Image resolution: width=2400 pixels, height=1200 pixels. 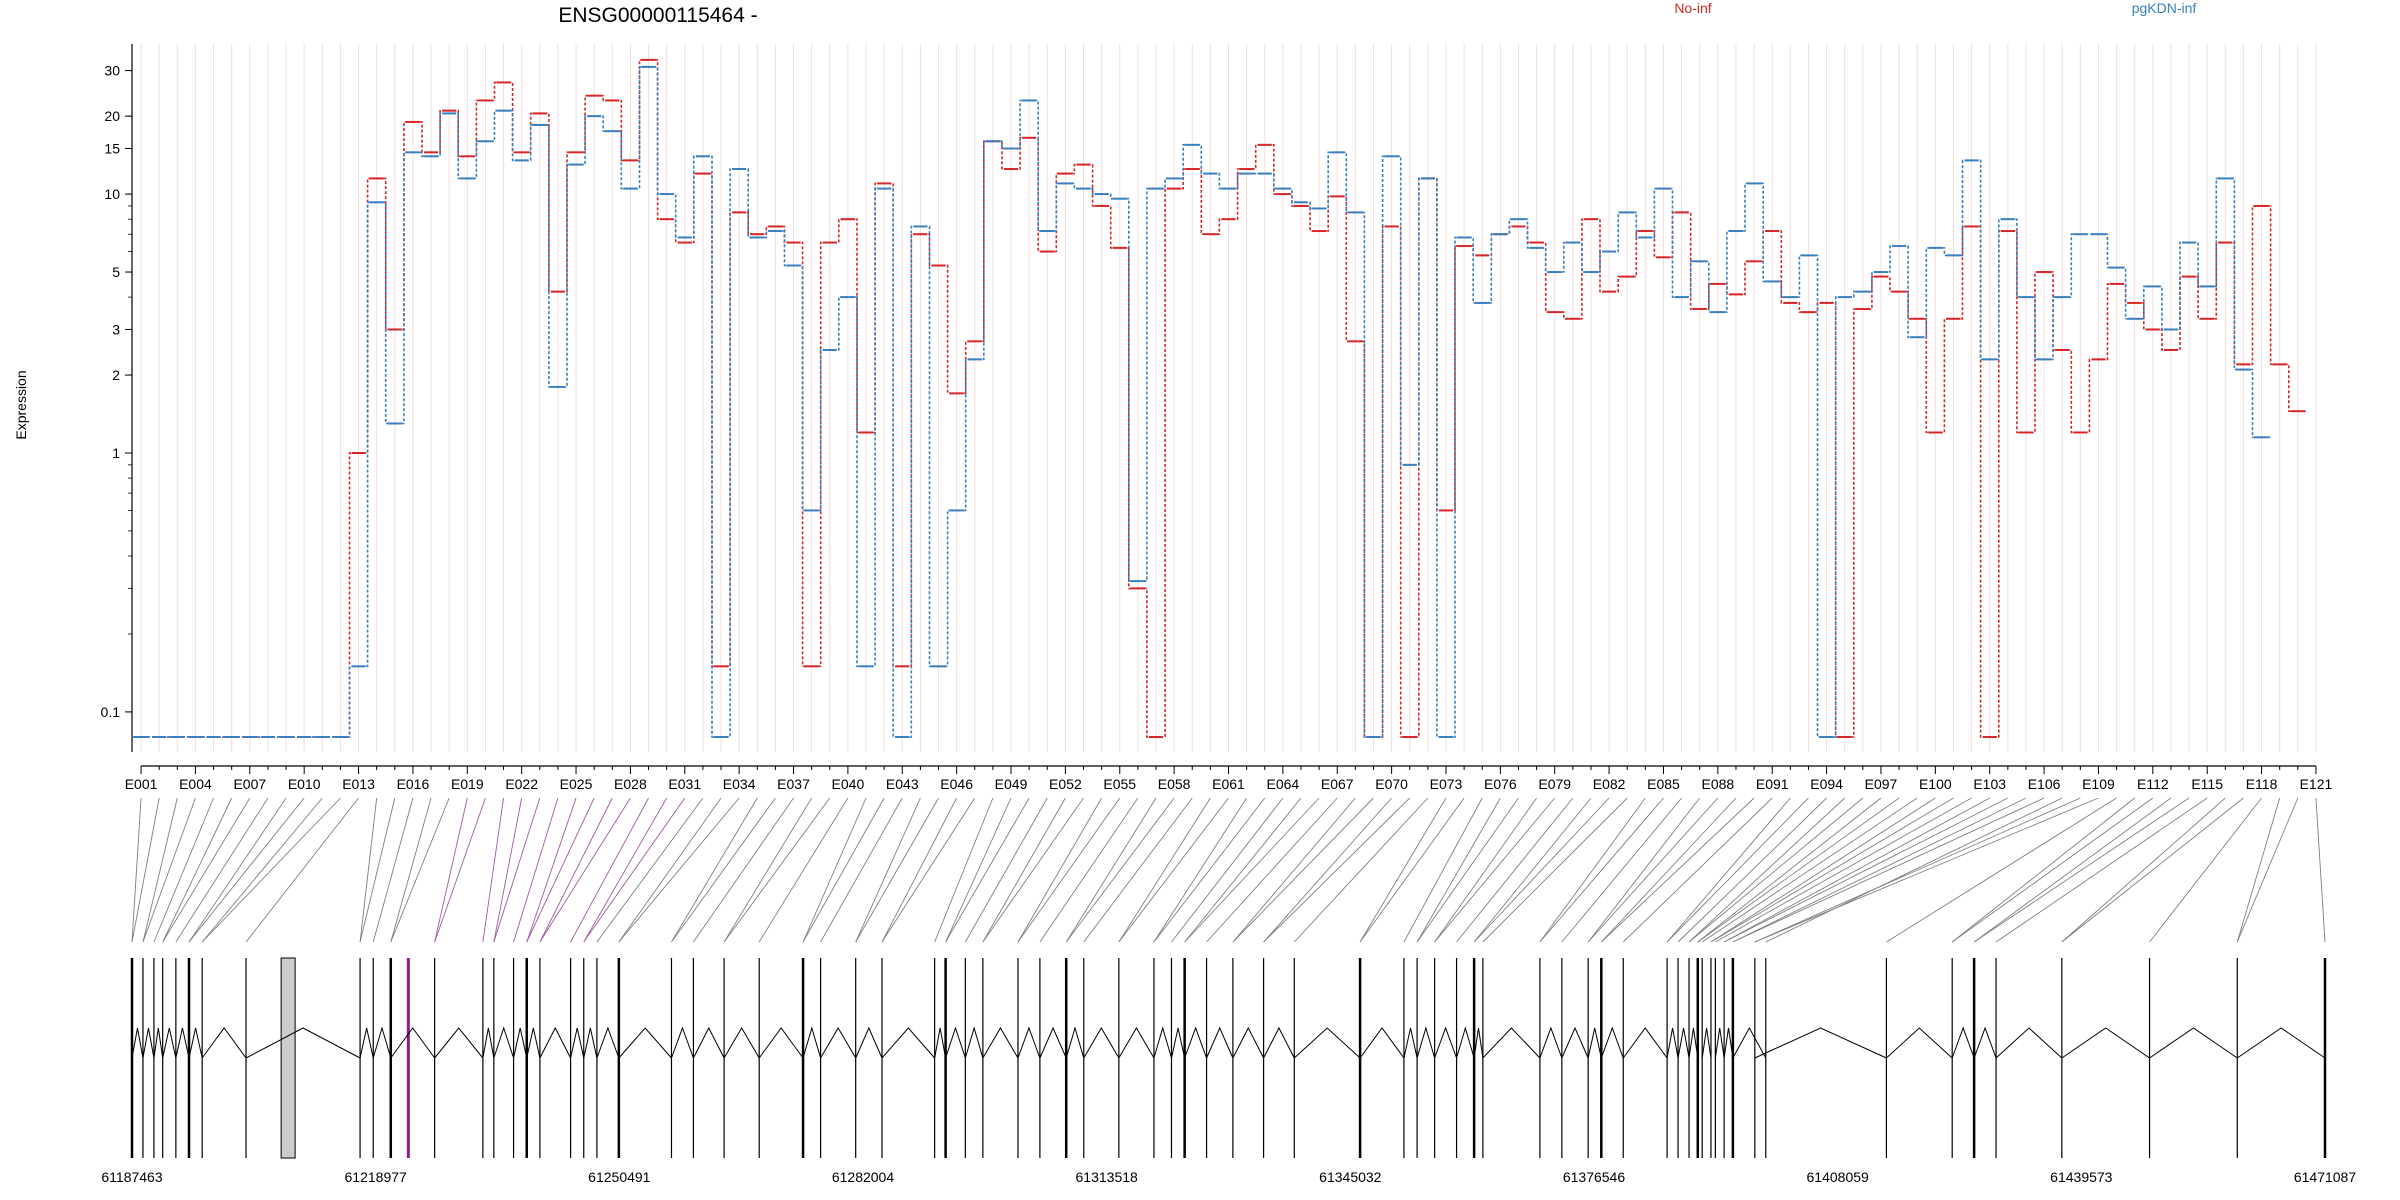 What do you see at coordinates (1663, 784) in the screenshot?
I see `x-tick-label: E085` at bounding box center [1663, 784].